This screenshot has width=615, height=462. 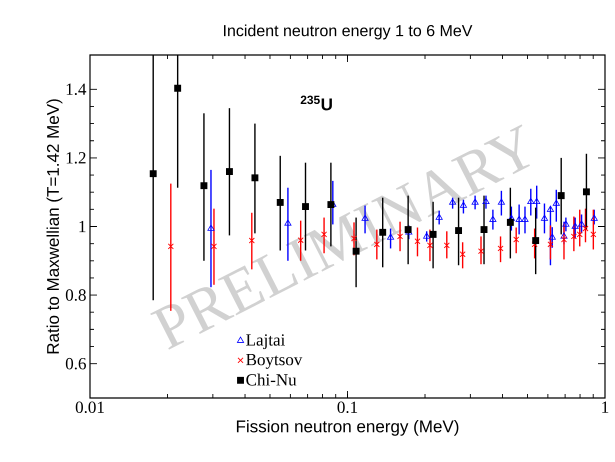 I want to click on y-tick-label: 1, so click(x=82, y=226).